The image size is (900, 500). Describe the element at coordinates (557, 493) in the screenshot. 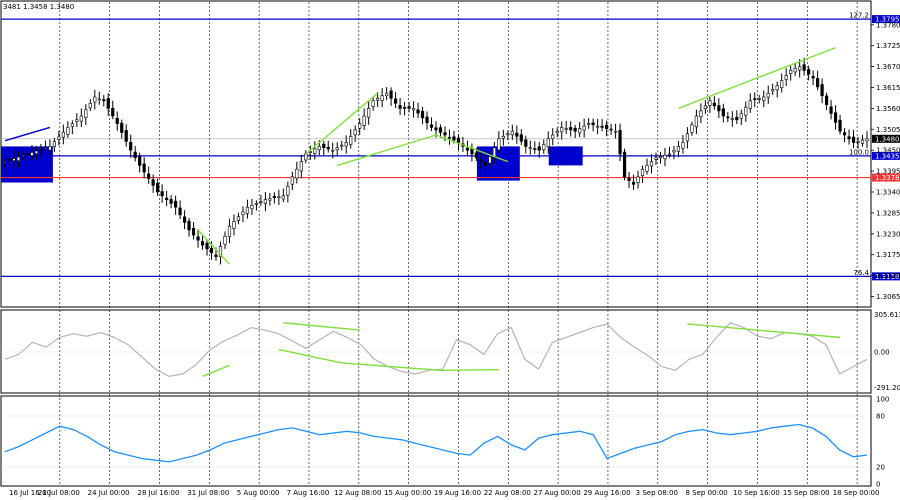

I see `time-tick-label: 27 Aug 00:00` at that location.